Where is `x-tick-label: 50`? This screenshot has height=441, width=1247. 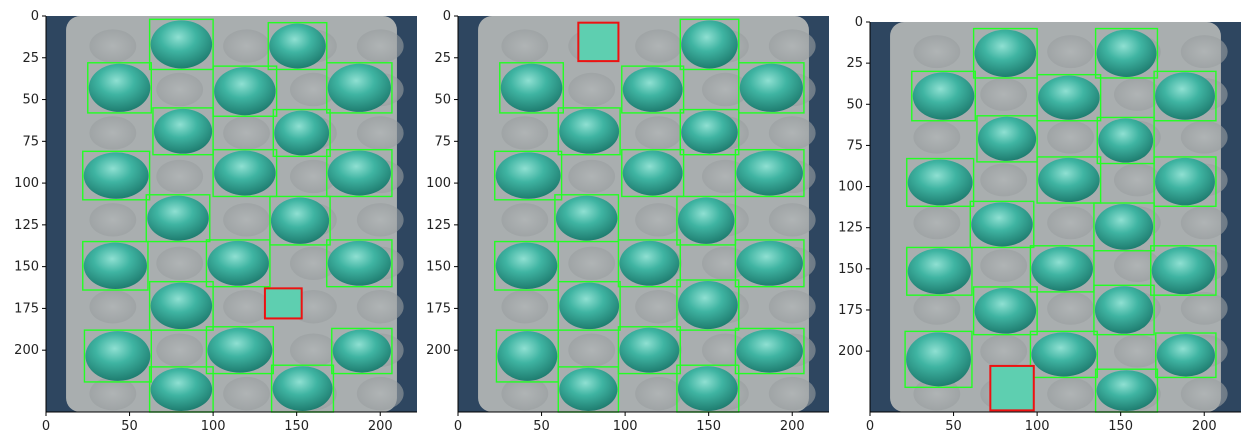 x-tick-label: 50 is located at coordinates (541, 426).